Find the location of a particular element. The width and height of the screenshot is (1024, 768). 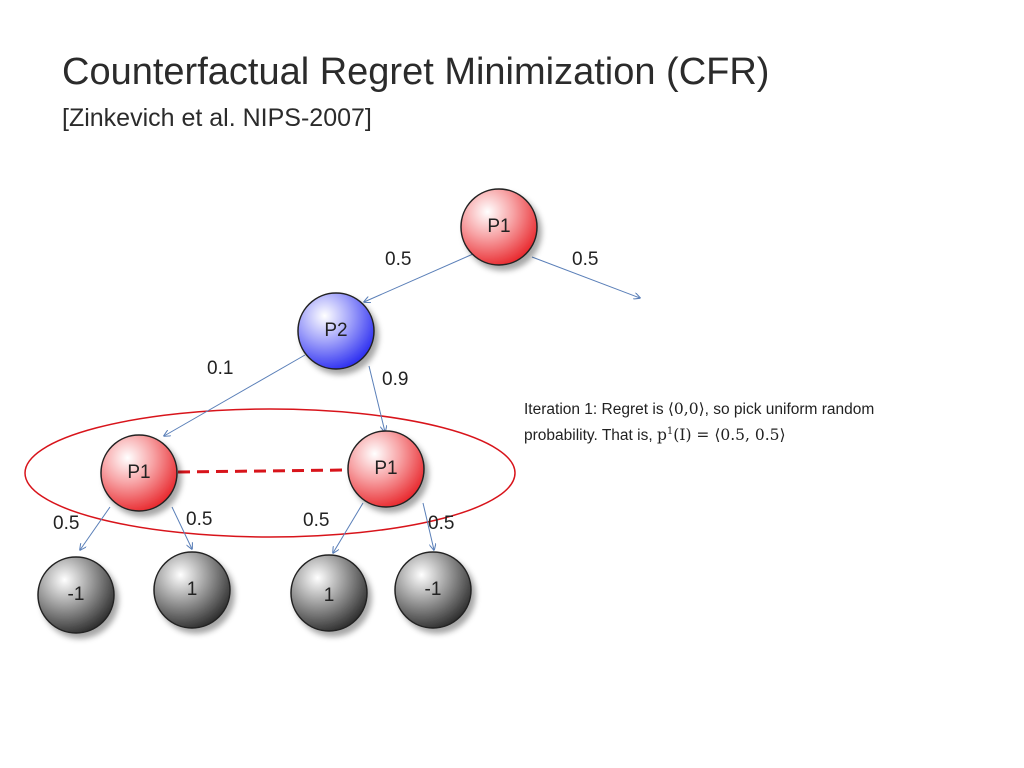

edge-label-p2-left: 0.1 is located at coordinates (220, 368).